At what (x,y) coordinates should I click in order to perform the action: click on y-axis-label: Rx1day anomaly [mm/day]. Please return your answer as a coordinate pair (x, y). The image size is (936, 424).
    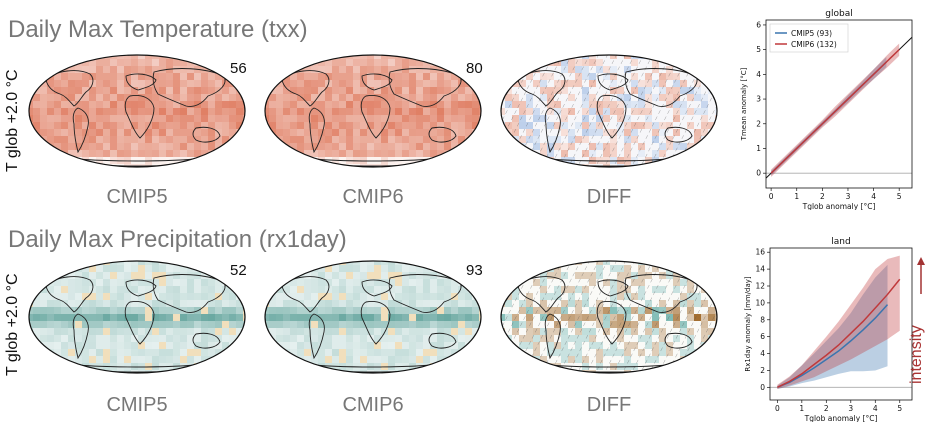
    Looking at the image, I should click on (748, 324).